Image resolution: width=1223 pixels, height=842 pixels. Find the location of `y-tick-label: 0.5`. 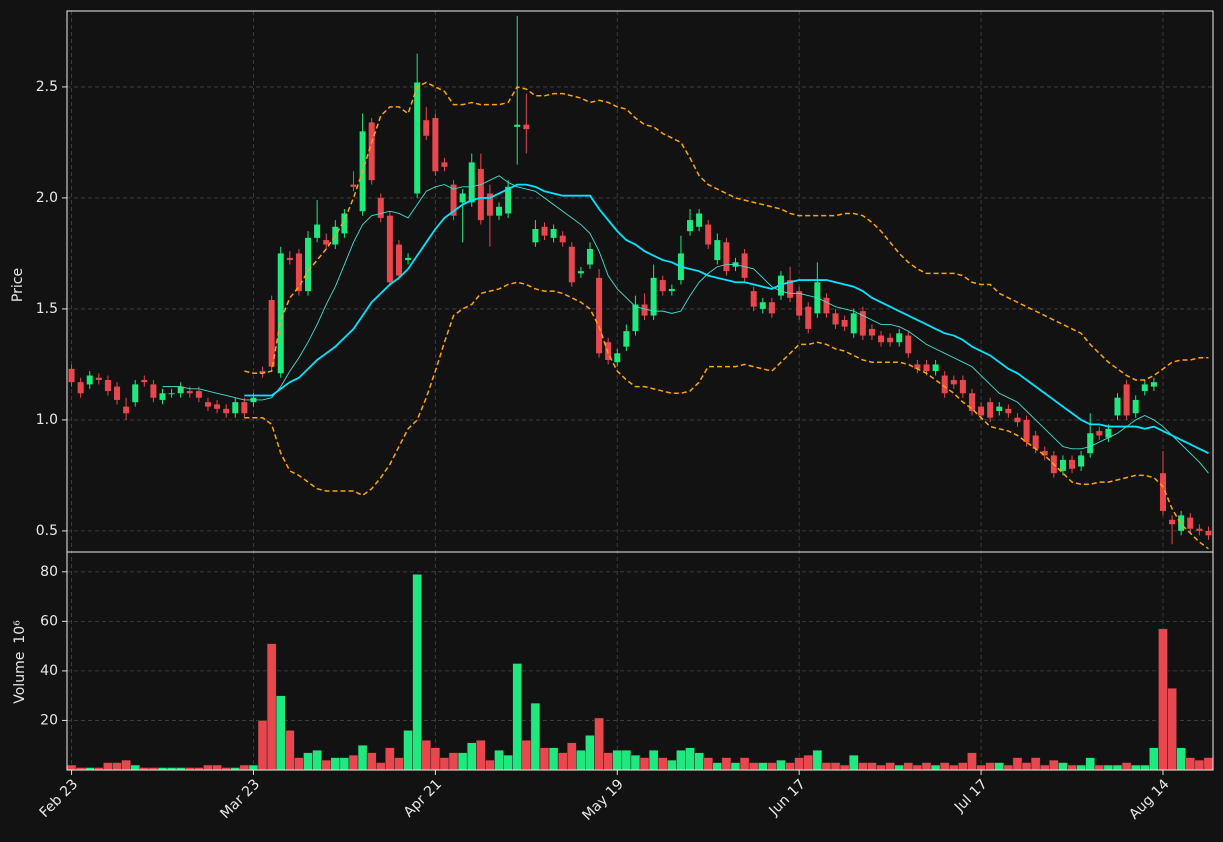

y-tick-label: 0.5 is located at coordinates (47, 531).